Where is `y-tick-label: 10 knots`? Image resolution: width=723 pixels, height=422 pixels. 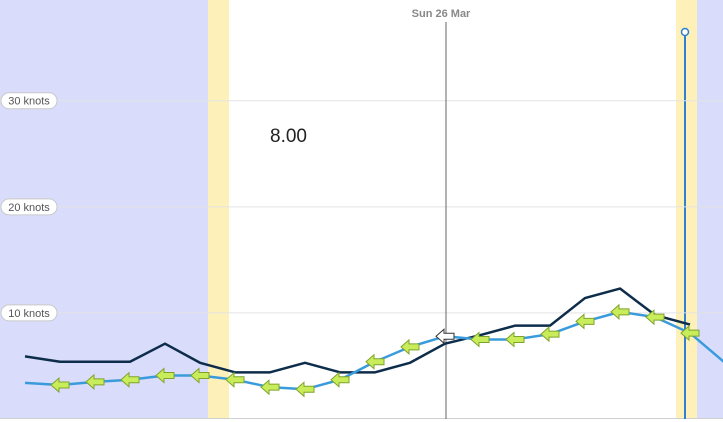
y-tick-label: 10 knots is located at coordinates (29, 314).